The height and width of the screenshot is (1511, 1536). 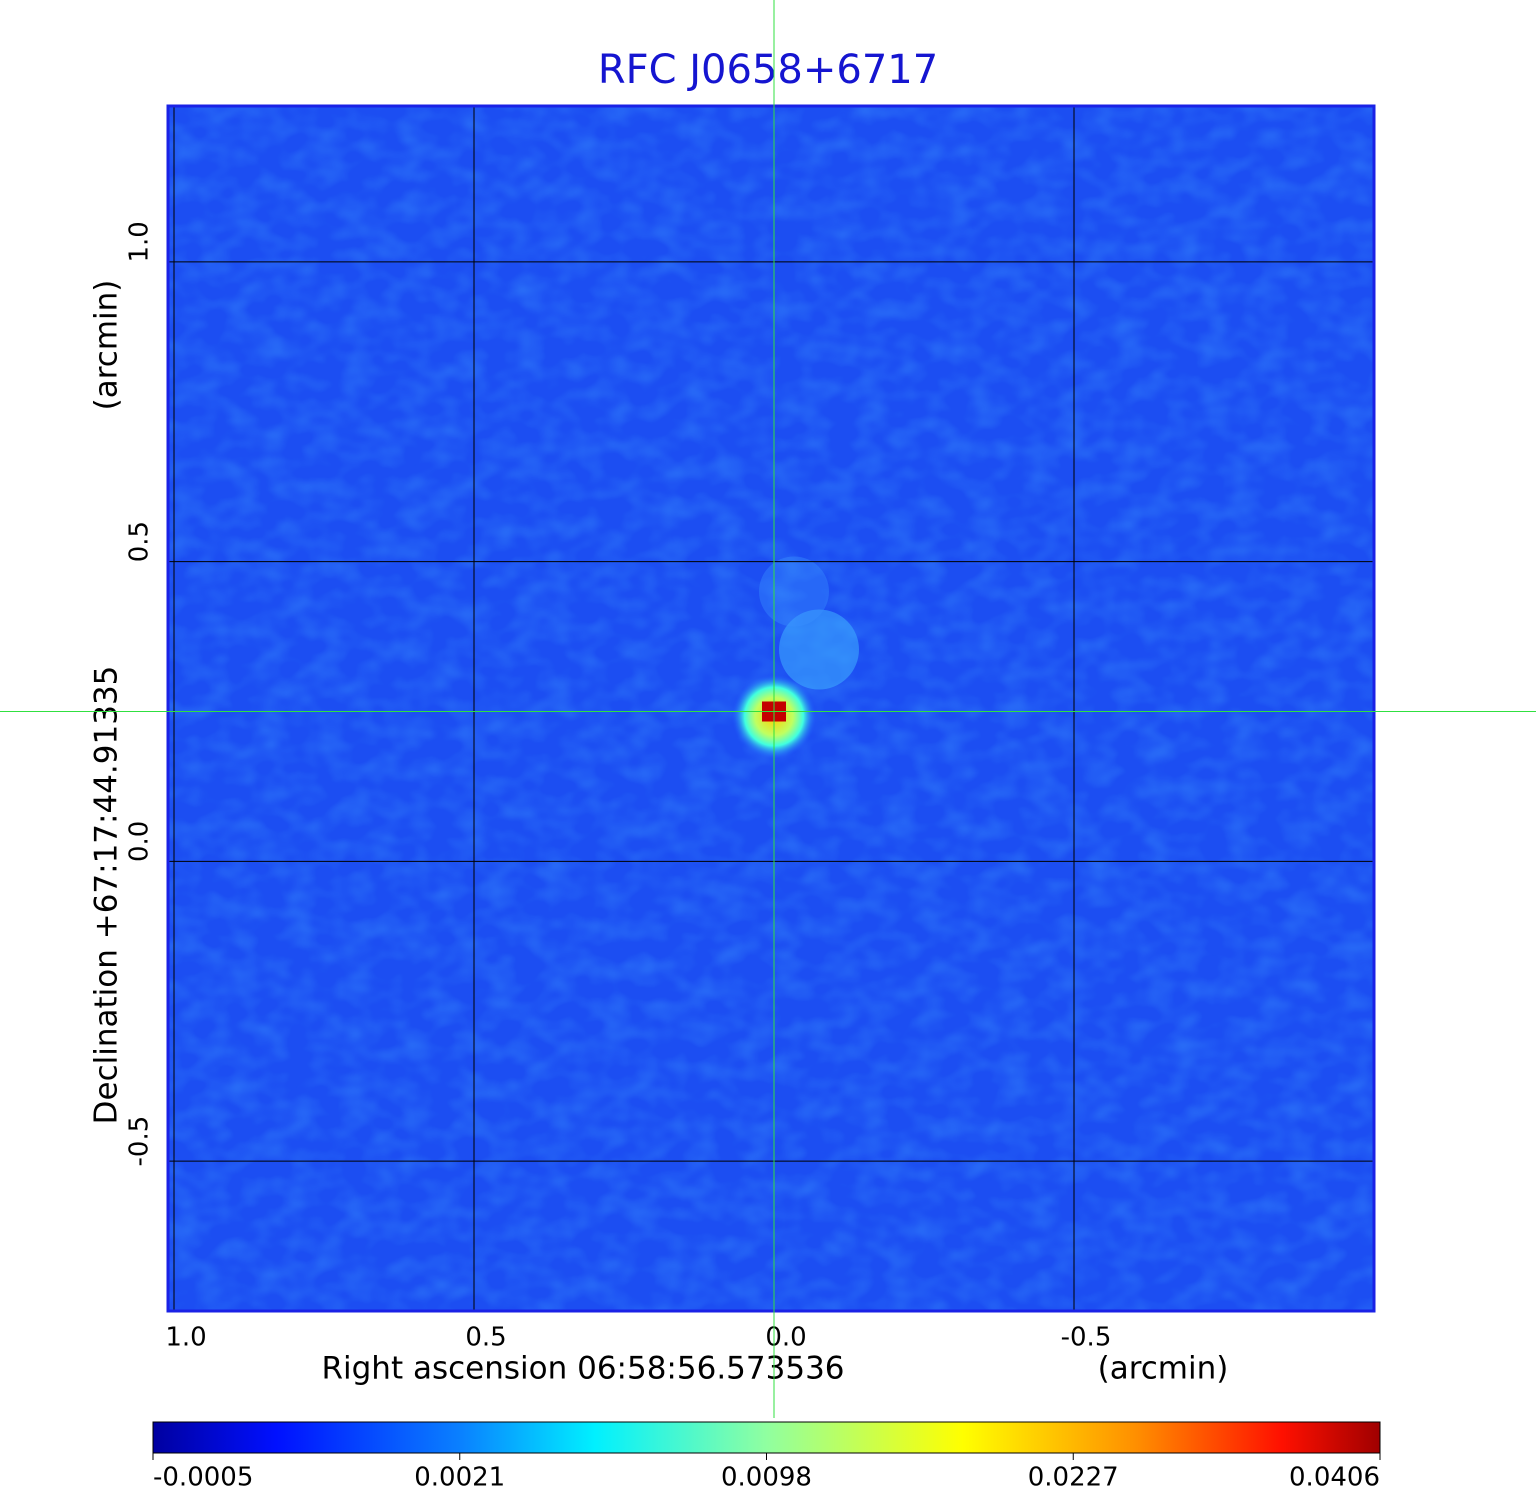 What do you see at coordinates (203, 1478) in the screenshot?
I see `colorbar-tick-label: -0.0005` at bounding box center [203, 1478].